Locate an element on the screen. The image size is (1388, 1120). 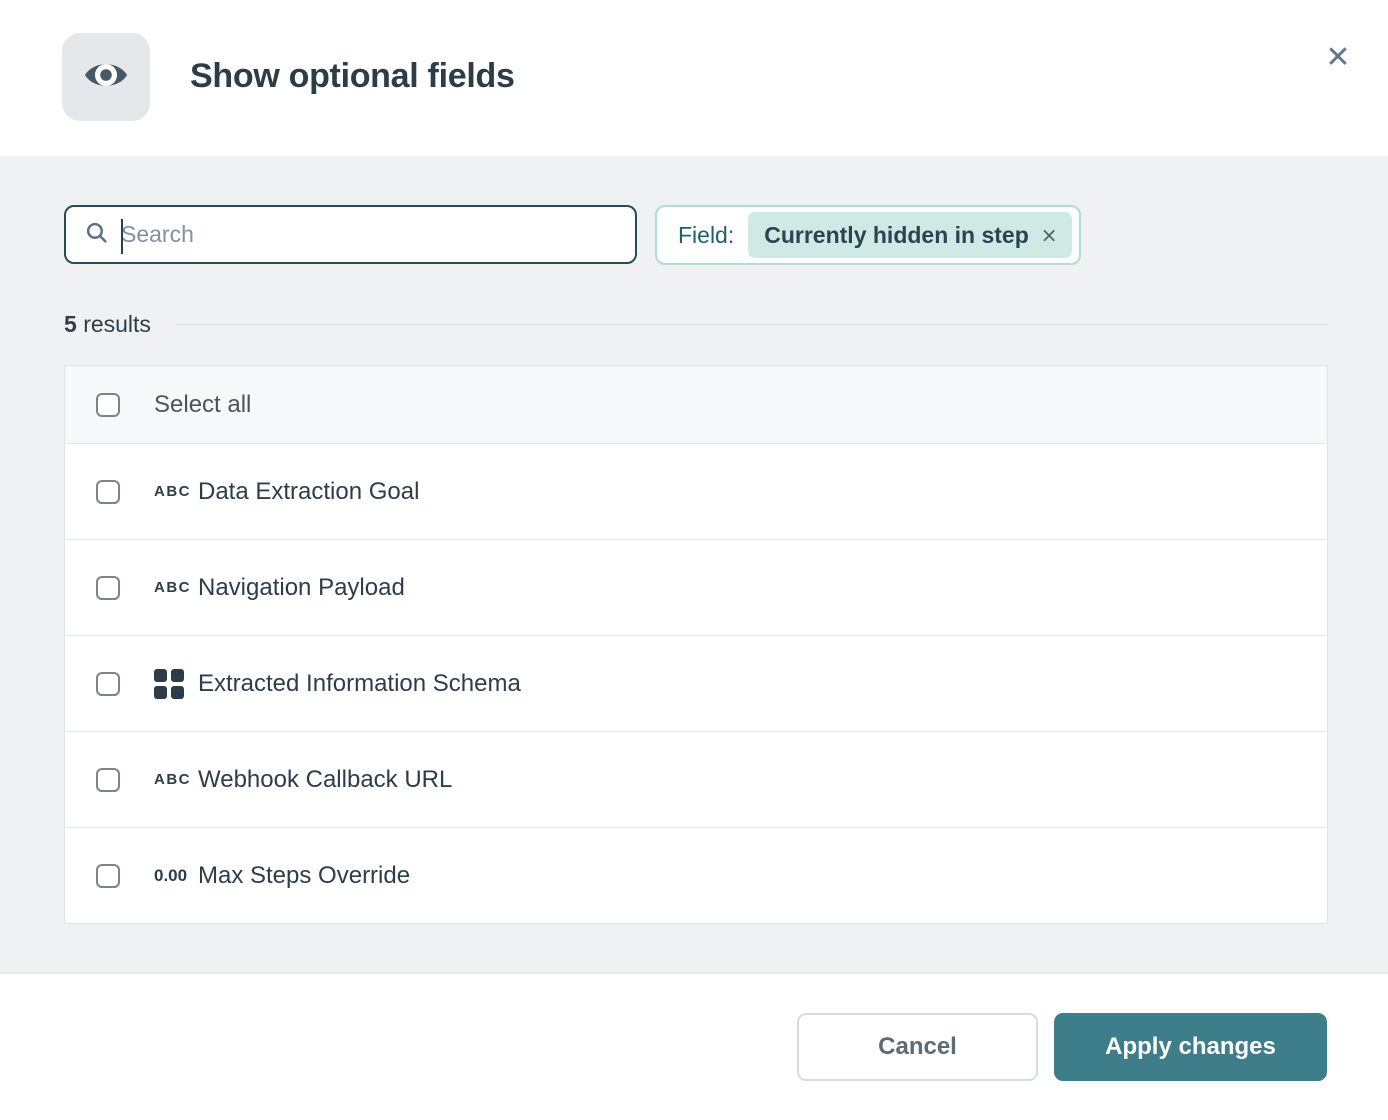
field-label: Navigation Payload is located at coordinates (301, 587).